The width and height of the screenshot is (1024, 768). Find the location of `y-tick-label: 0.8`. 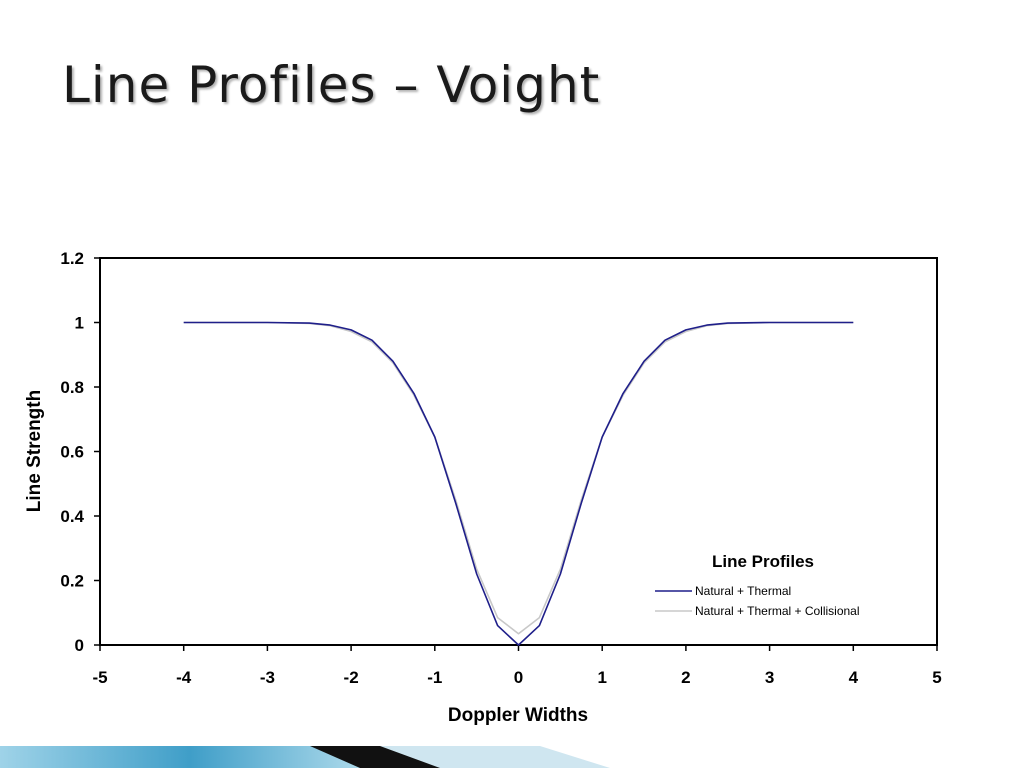

y-tick-label: 0.8 is located at coordinates (72, 387).